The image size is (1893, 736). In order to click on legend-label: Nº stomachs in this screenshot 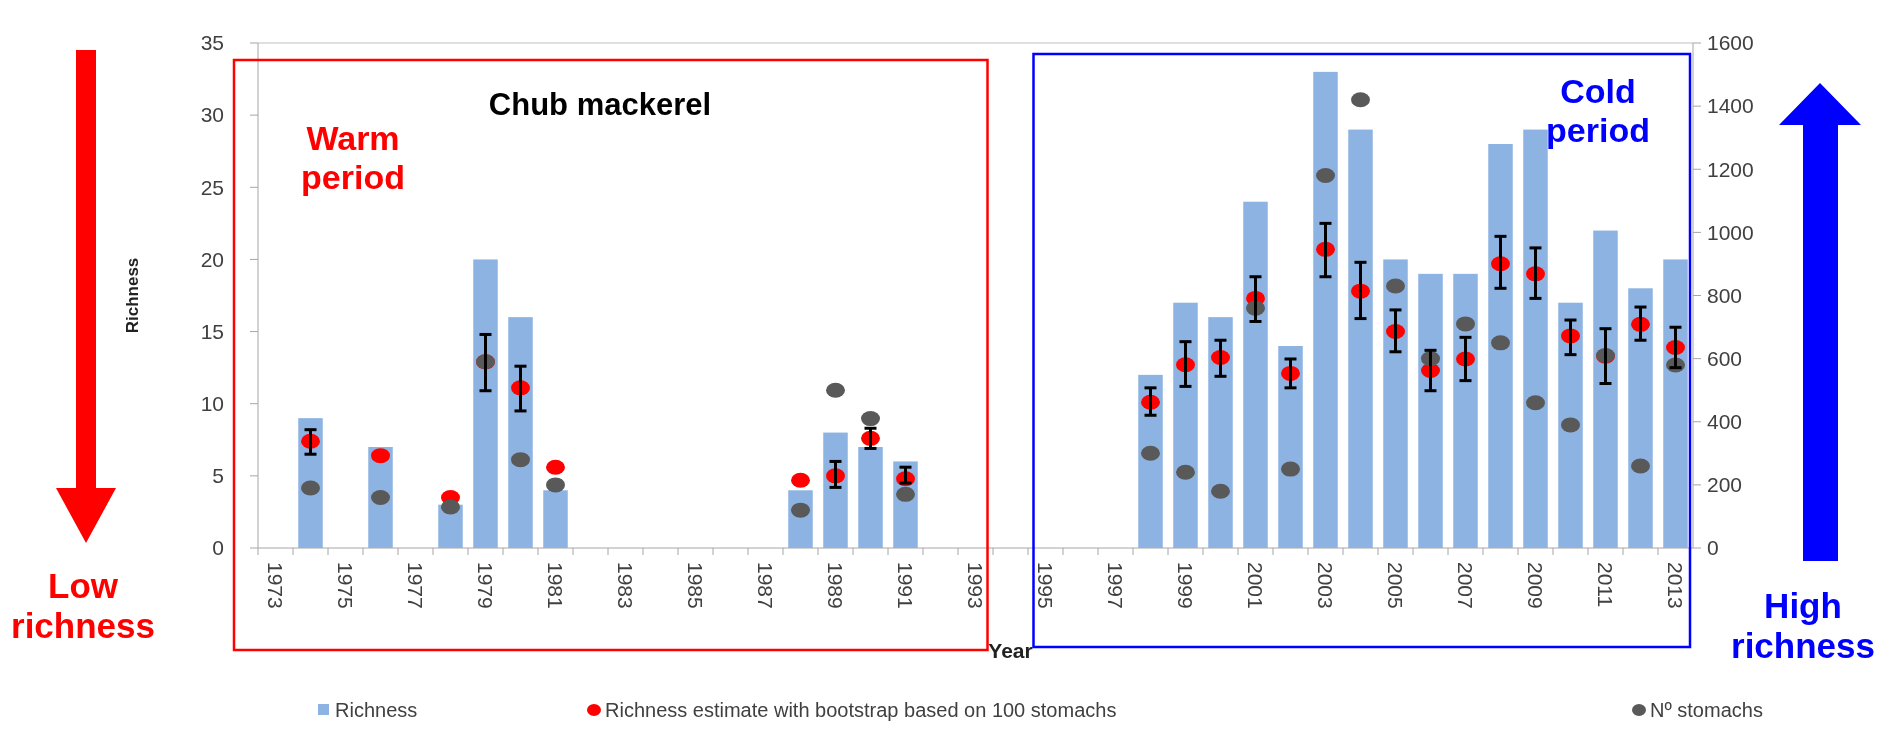, I will do `click(1706, 710)`.